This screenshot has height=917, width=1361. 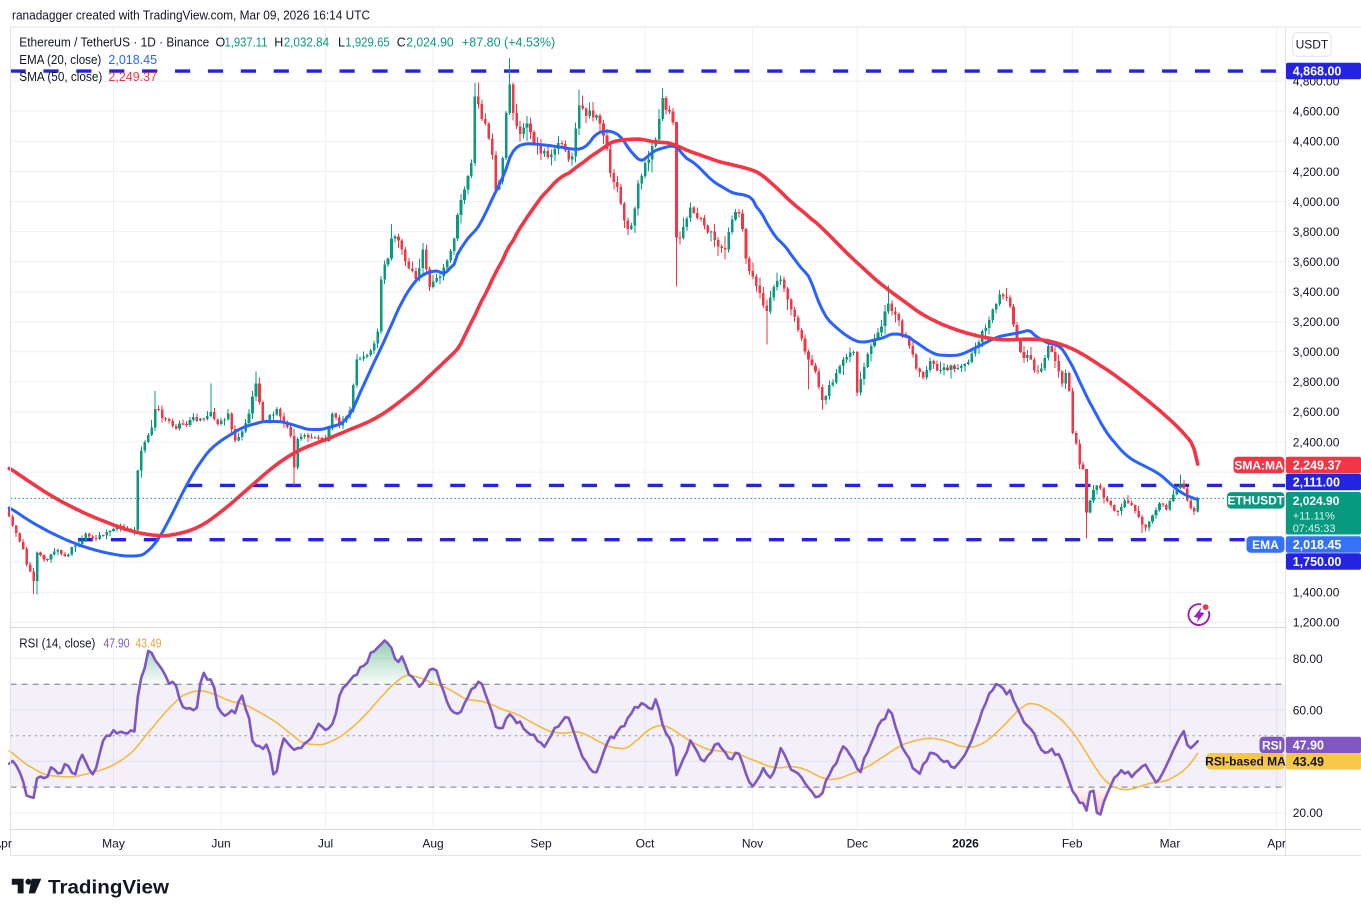 I want to click on svg-text: 2,111.00, so click(x=1316, y=483).